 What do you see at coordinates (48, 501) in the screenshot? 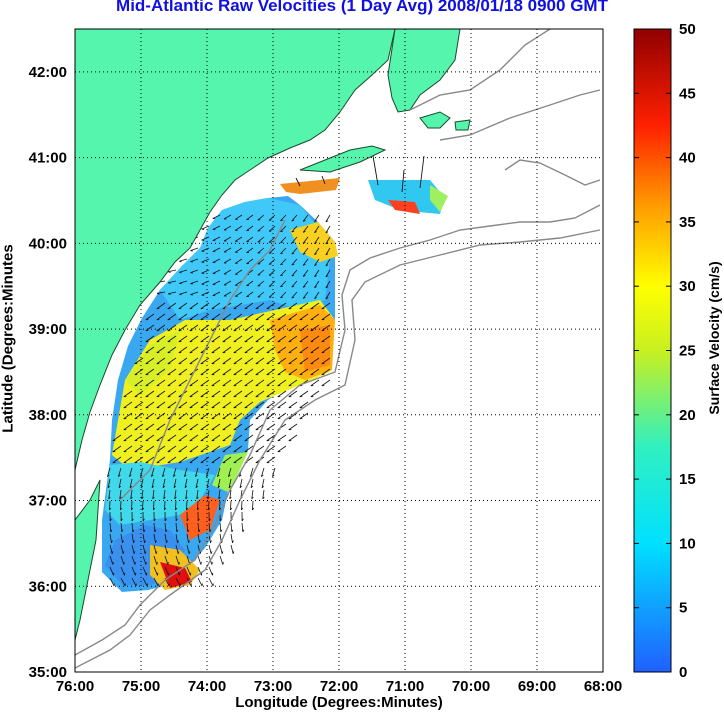
I see `y-tick-label: 37:00` at bounding box center [48, 501].